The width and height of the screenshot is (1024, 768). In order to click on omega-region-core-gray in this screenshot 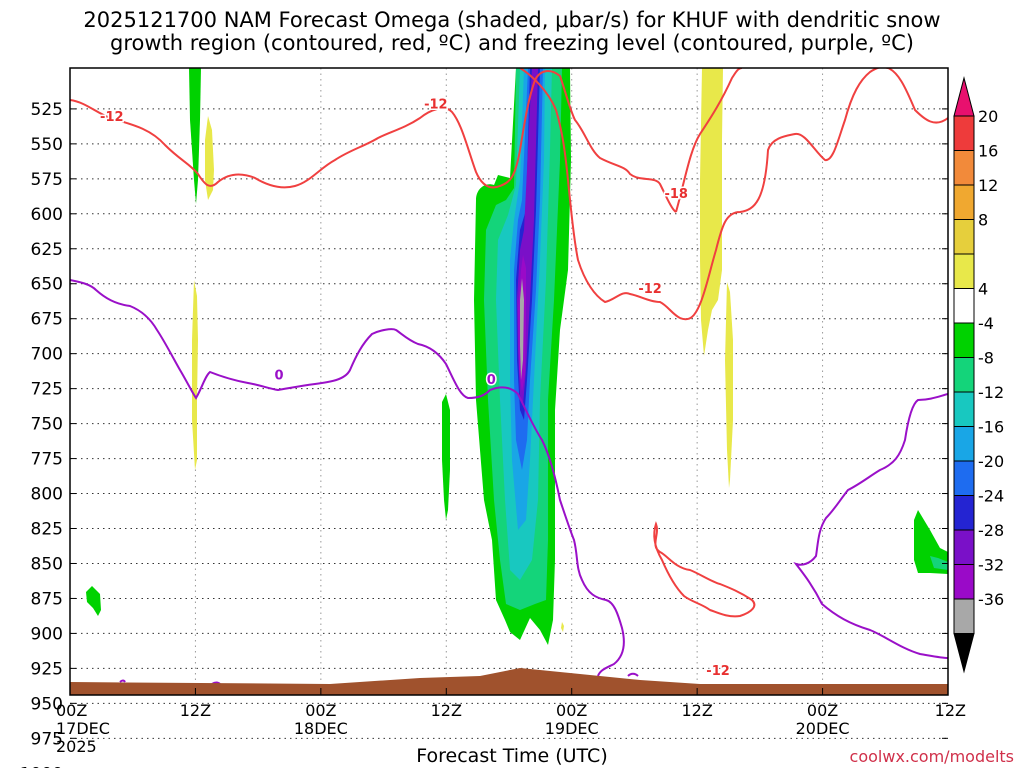, I will do `click(522, 329)`.